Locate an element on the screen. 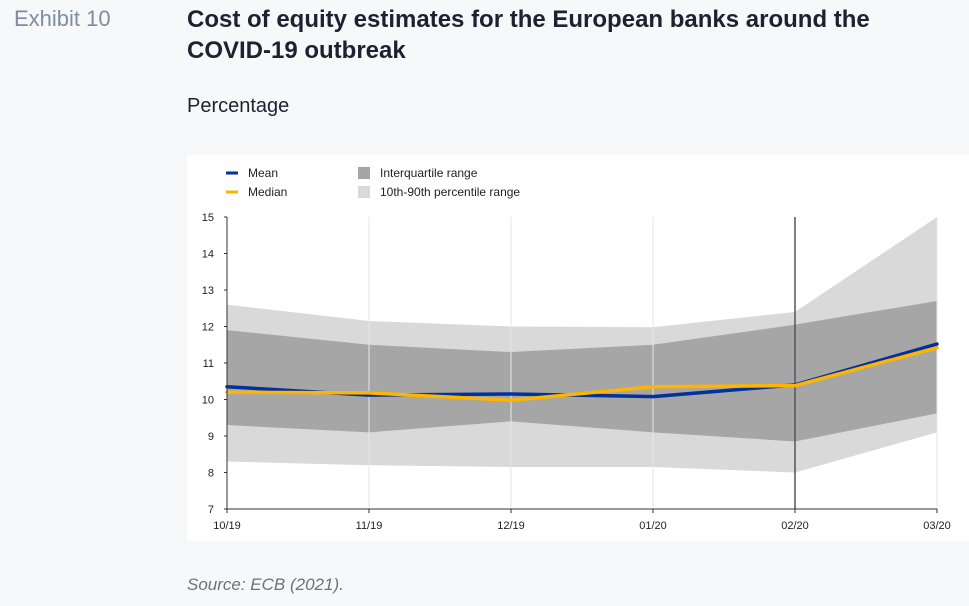 This screenshot has width=969, height=606. x-tick-label: 12/19 is located at coordinates (511, 526).